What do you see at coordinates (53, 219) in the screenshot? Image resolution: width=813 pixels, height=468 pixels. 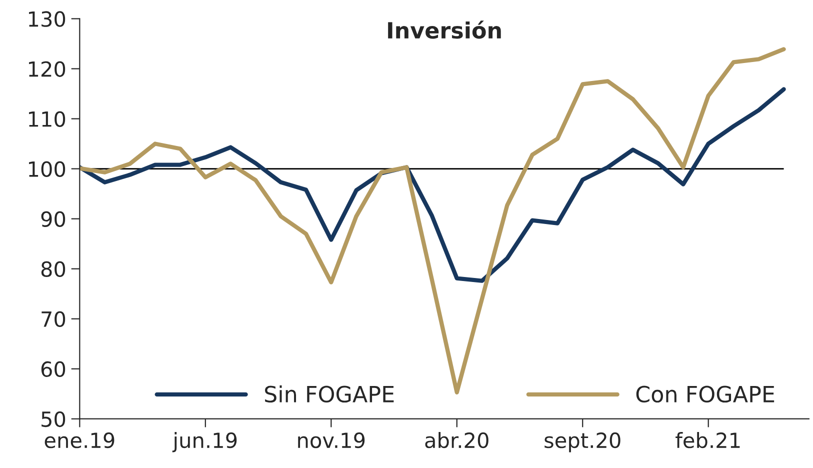 I see `y-tick-label: 90` at bounding box center [53, 219].